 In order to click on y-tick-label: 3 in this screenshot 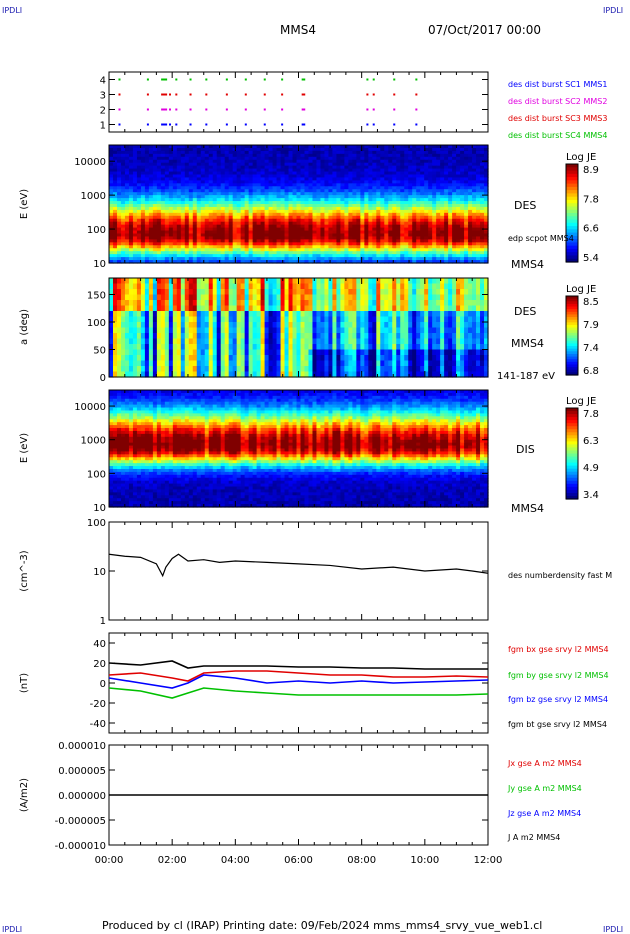, I will do `click(103, 96)`.